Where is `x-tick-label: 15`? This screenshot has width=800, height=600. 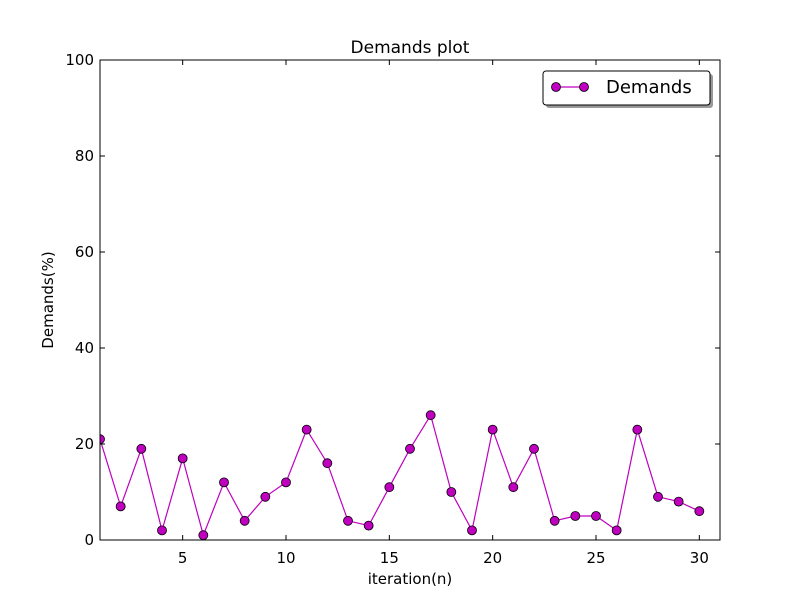 x-tick-label: 15 is located at coordinates (389, 558).